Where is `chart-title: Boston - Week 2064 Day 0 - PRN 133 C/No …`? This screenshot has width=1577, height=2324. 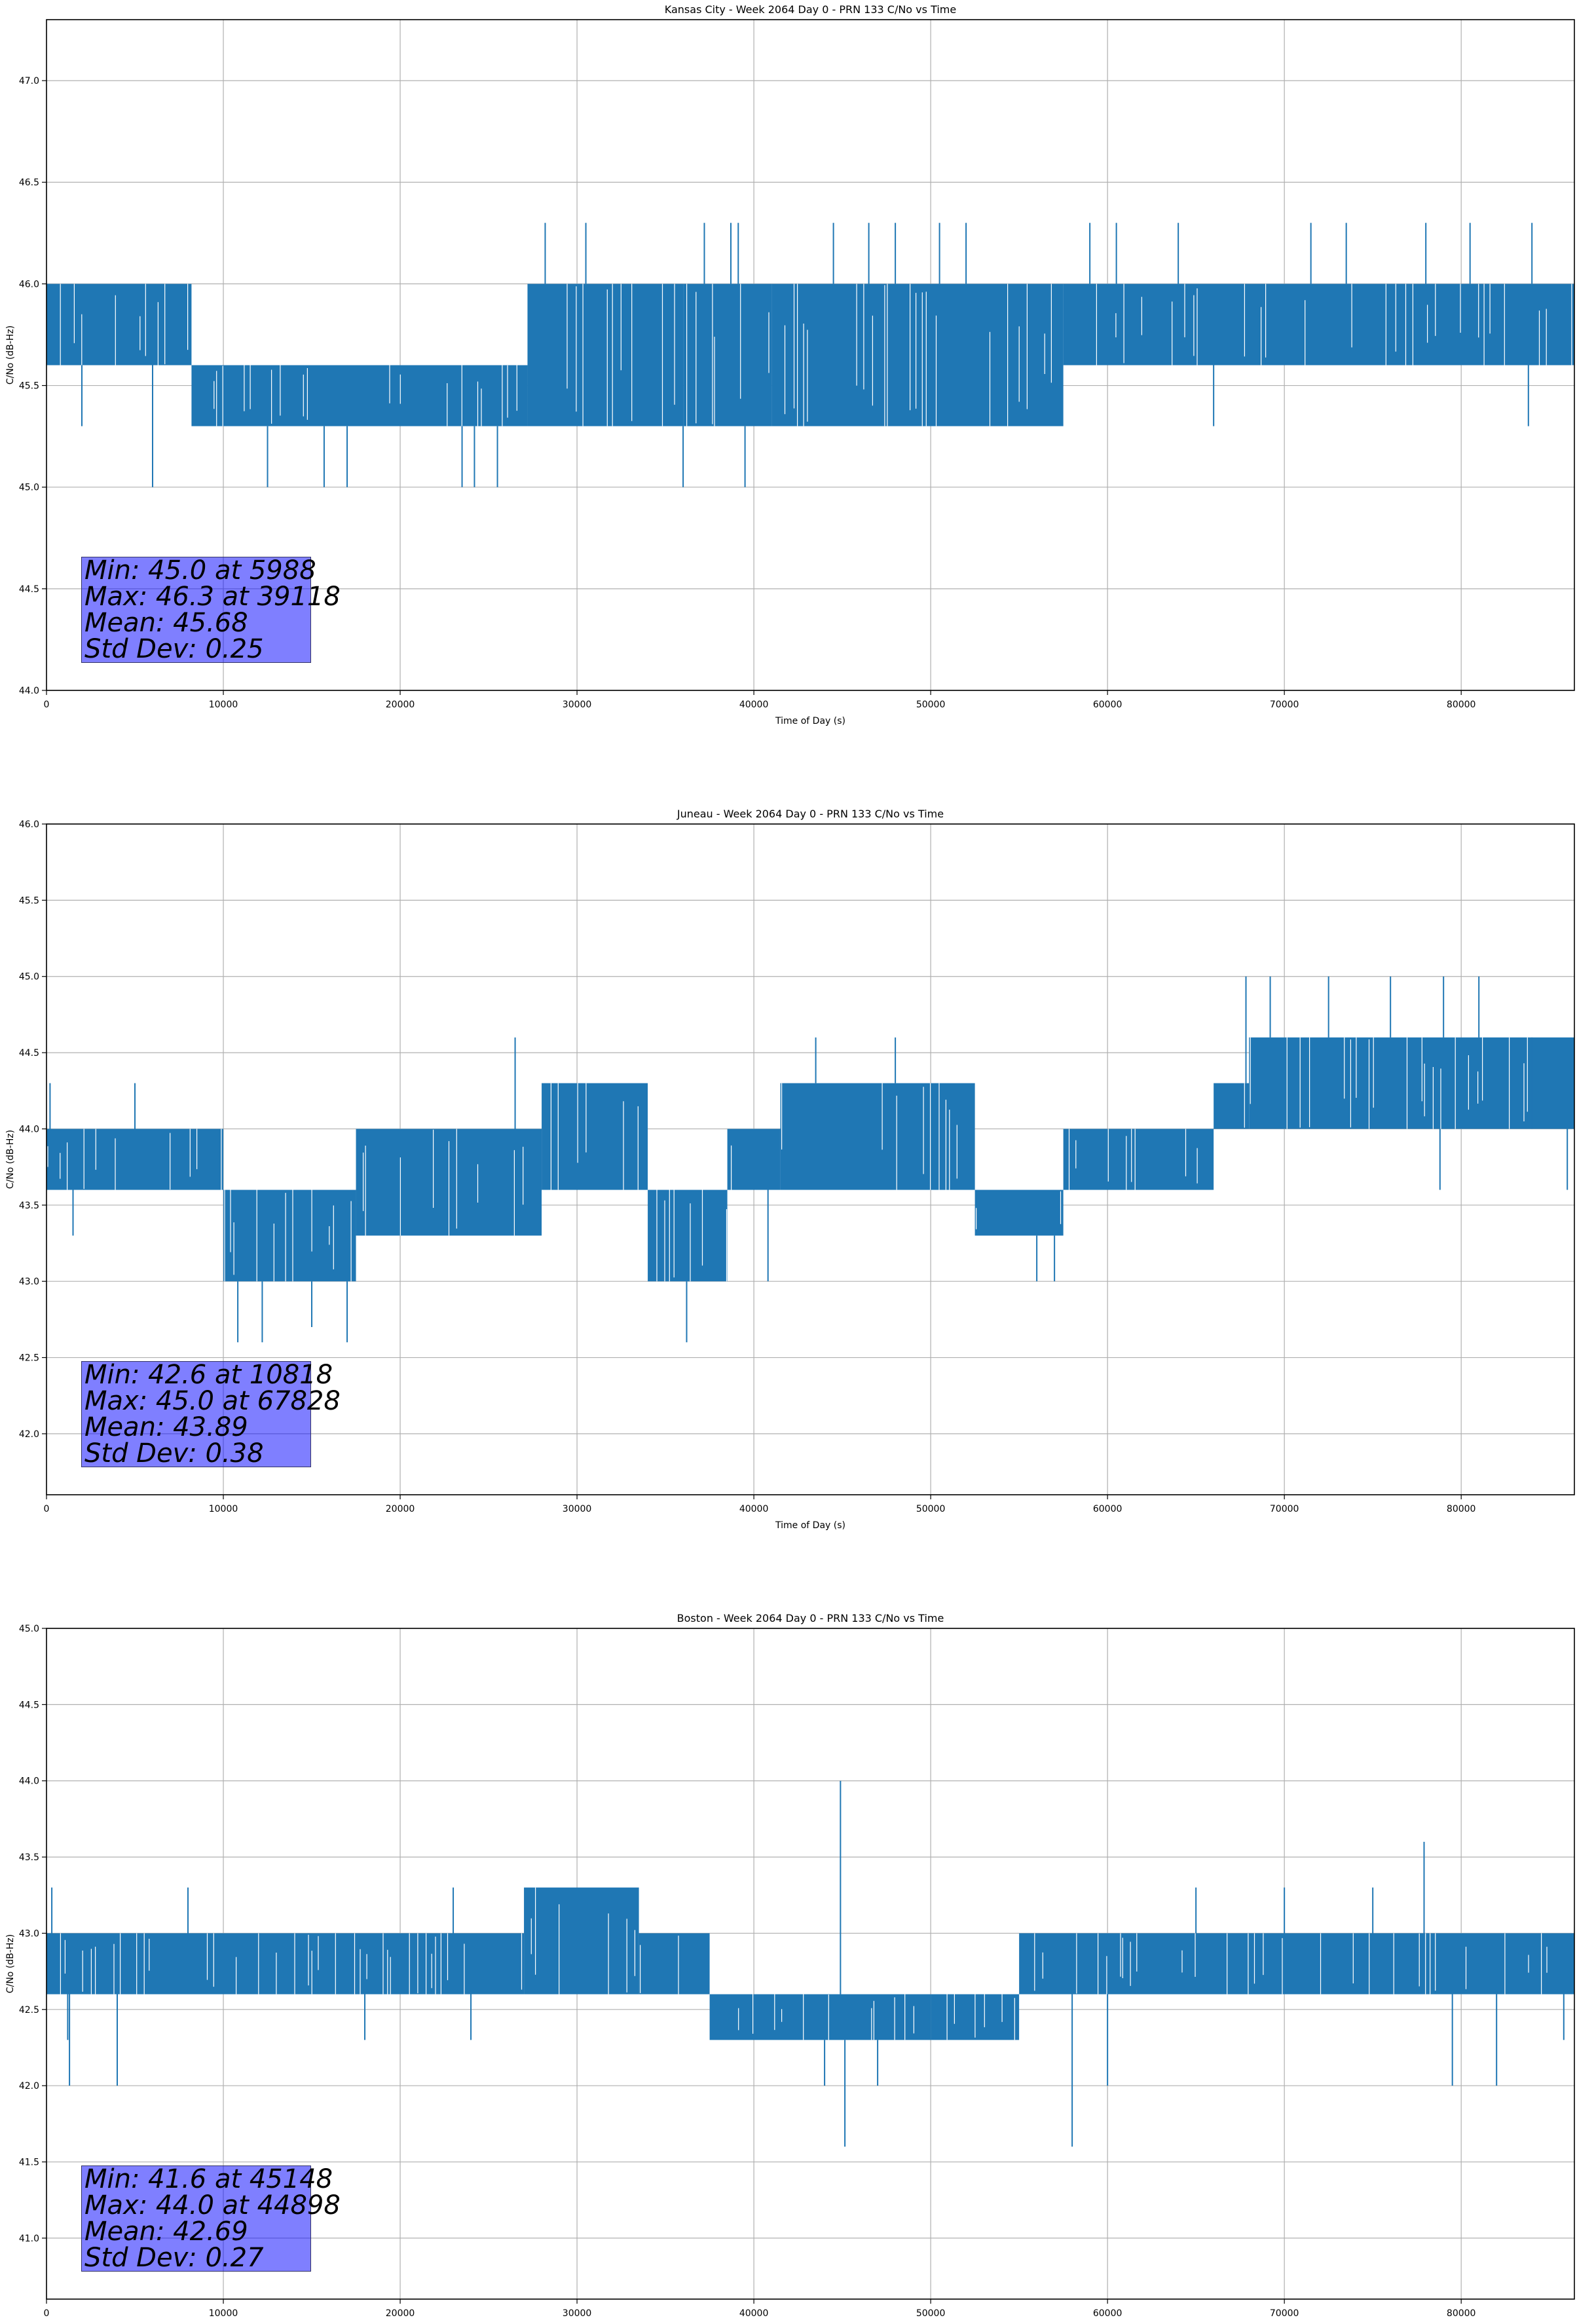 chart-title: Boston - Week 2064 Day 0 - PRN 133 C/No … is located at coordinates (810, 1618).